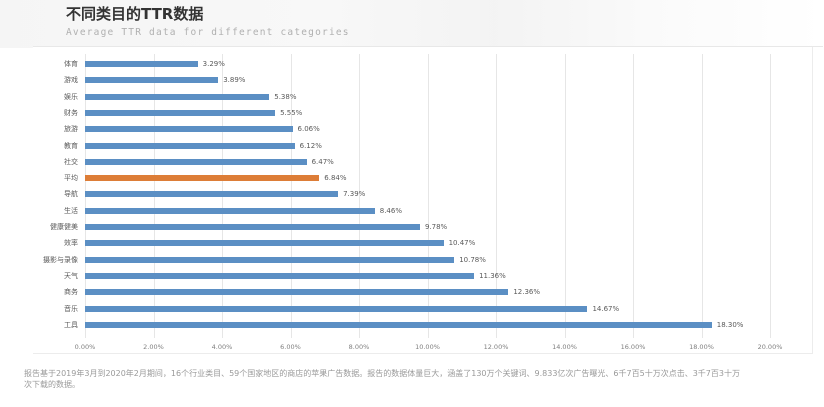  What do you see at coordinates (701, 347) in the screenshot?
I see `x-tick-label: 18.00%` at bounding box center [701, 347].